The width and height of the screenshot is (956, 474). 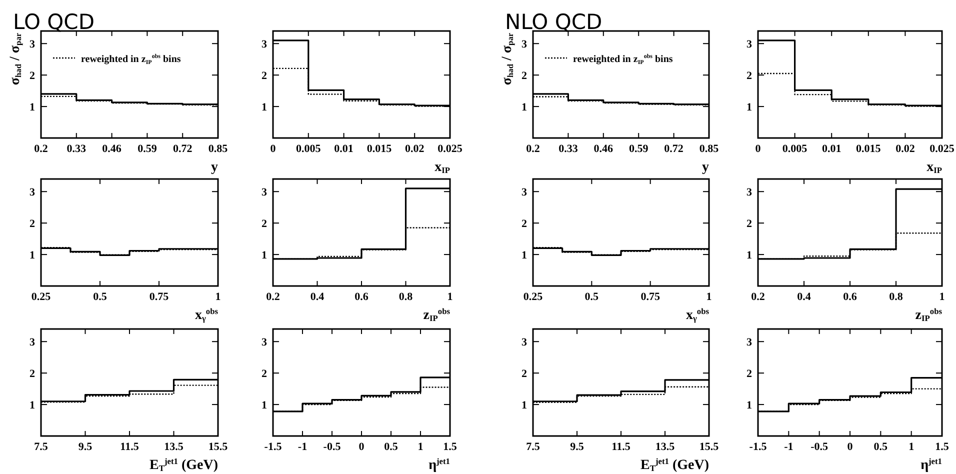 I want to click on x-tick-label: 0.005, so click(x=309, y=149).